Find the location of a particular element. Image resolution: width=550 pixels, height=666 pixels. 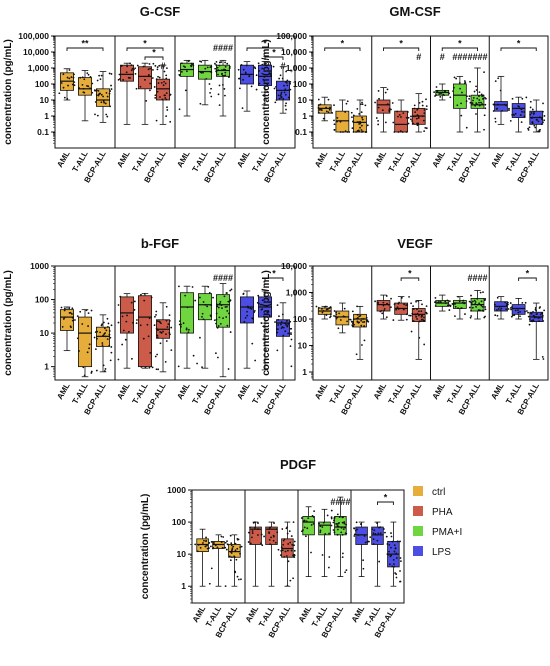

significance-bracket is located at coordinates (459, 49).